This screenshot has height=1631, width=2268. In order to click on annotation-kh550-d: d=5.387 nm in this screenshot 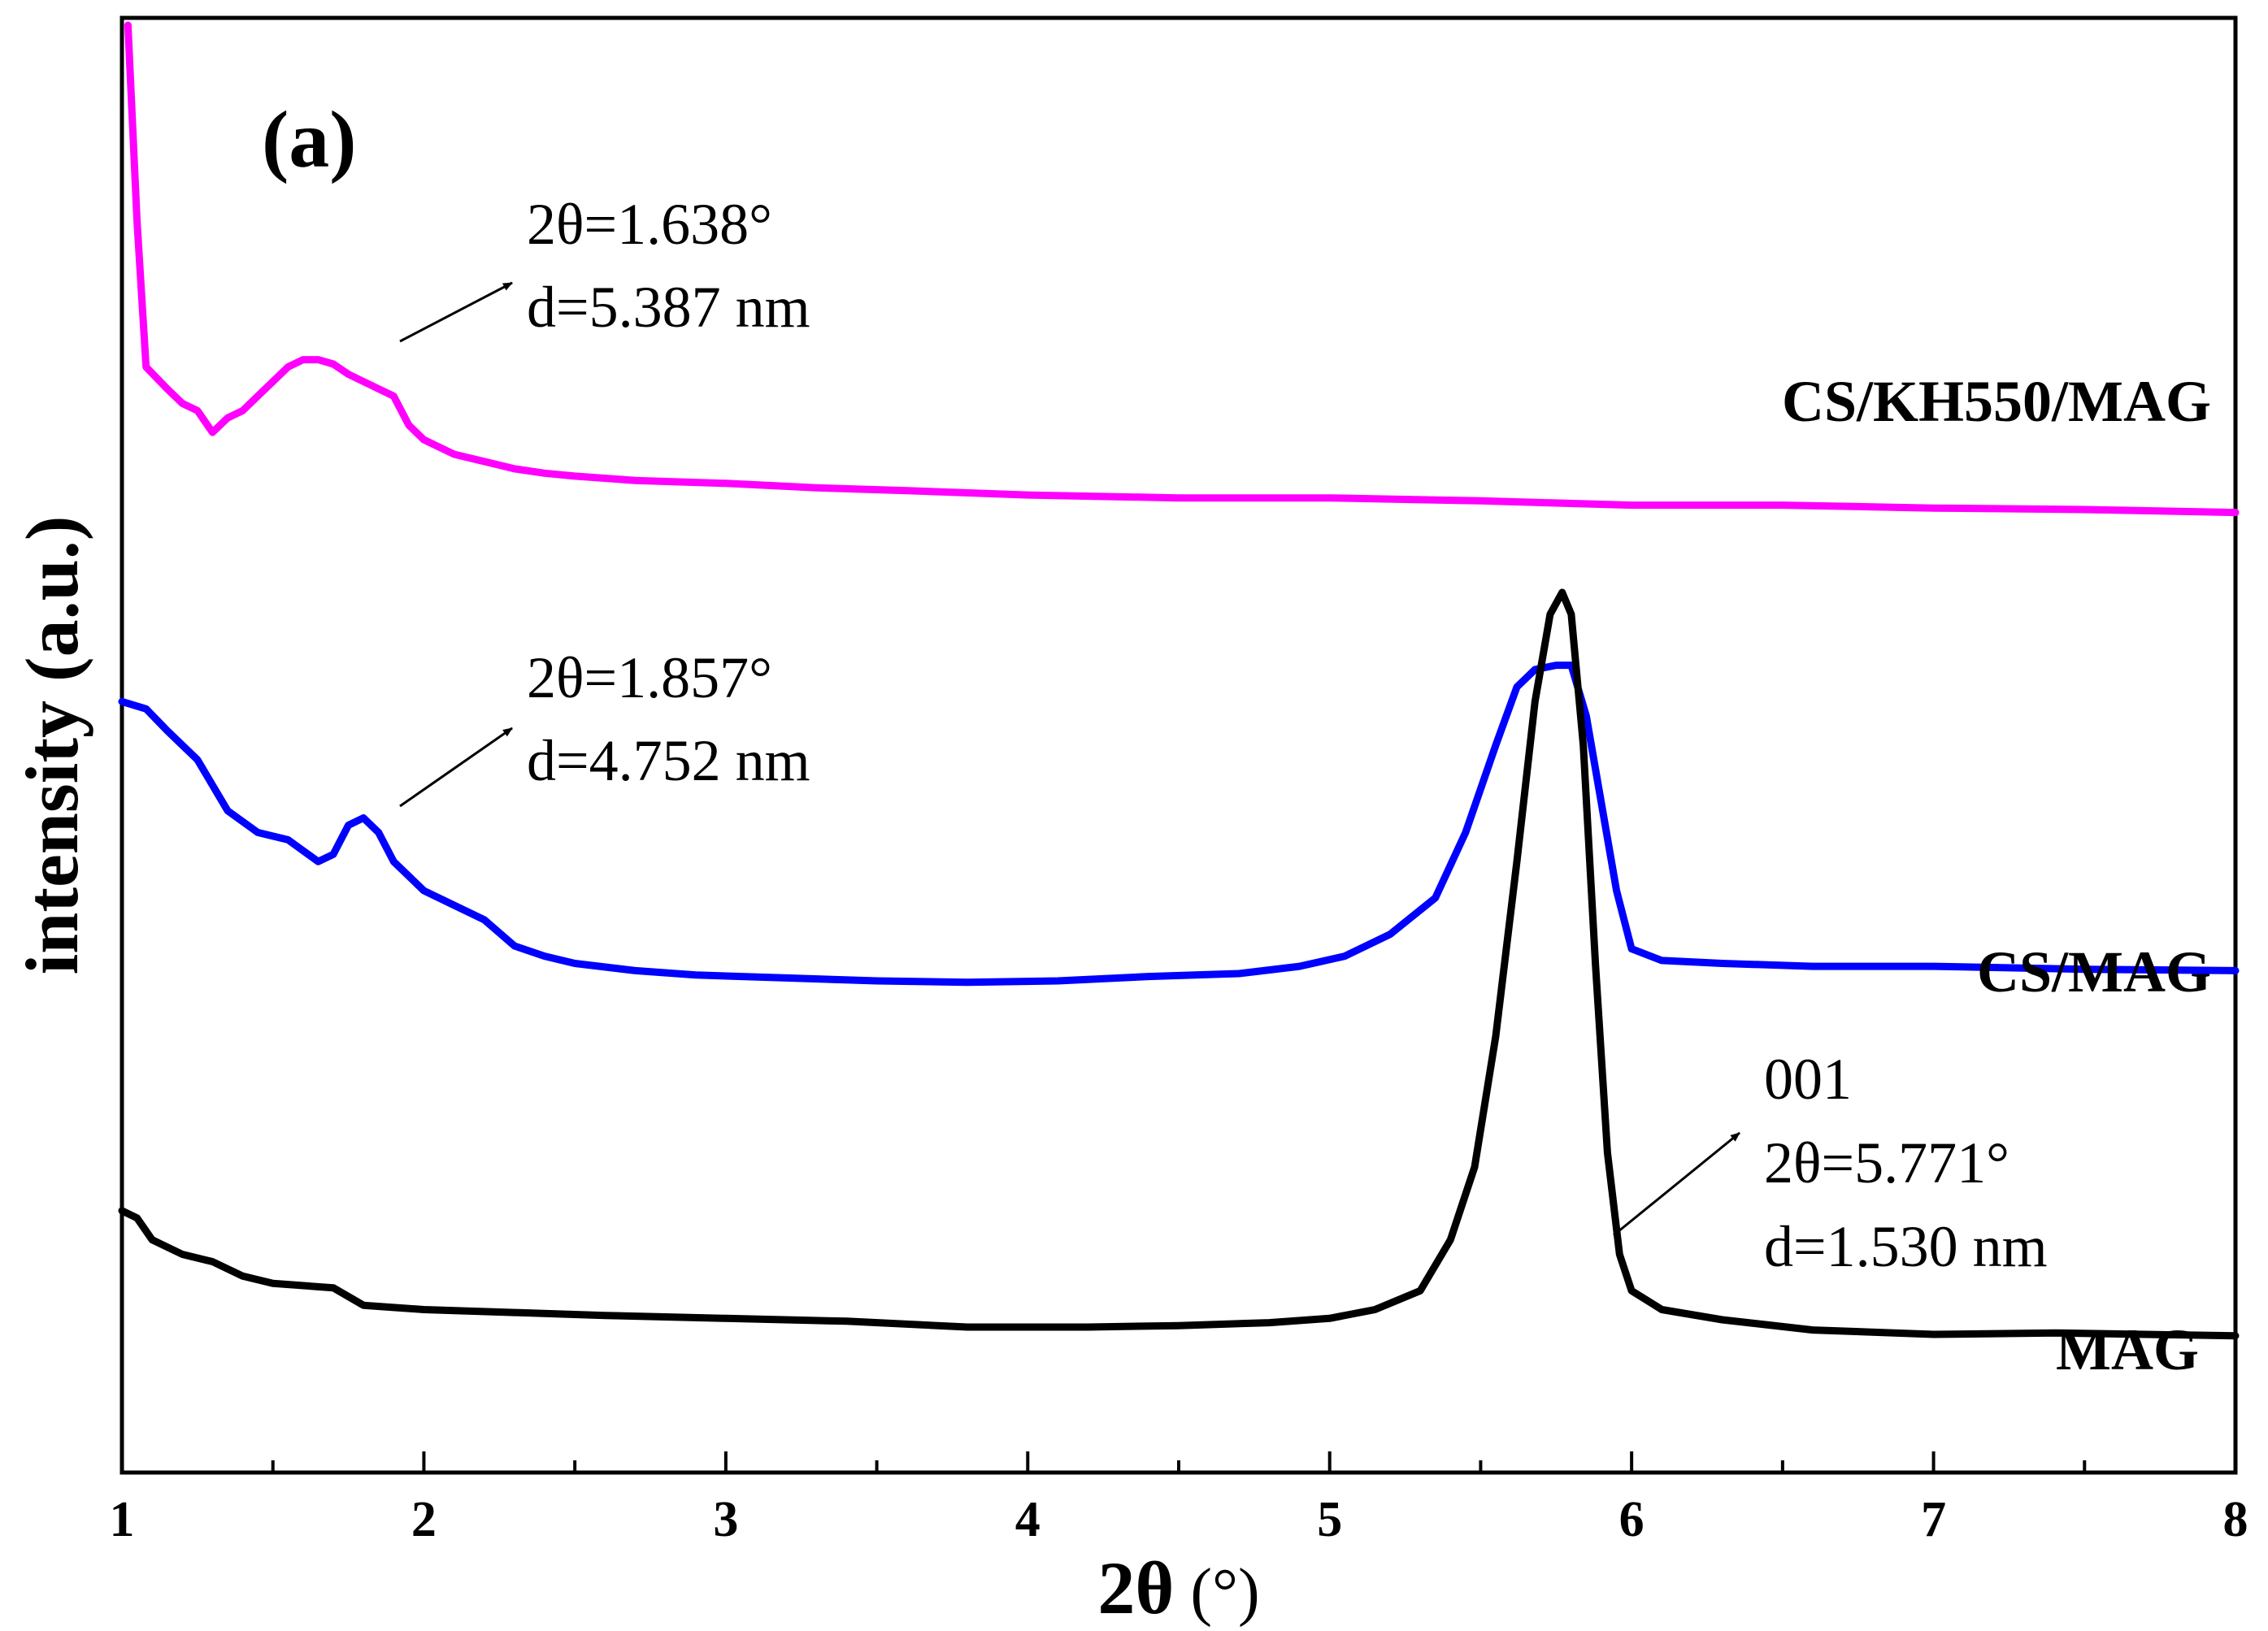, I will do `click(668, 307)`.